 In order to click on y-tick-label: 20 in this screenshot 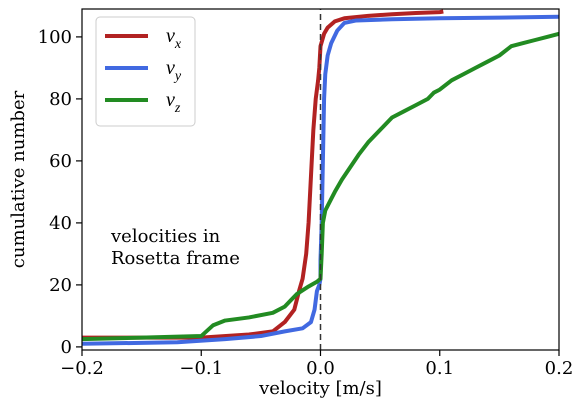, I will do `click(60, 285)`.